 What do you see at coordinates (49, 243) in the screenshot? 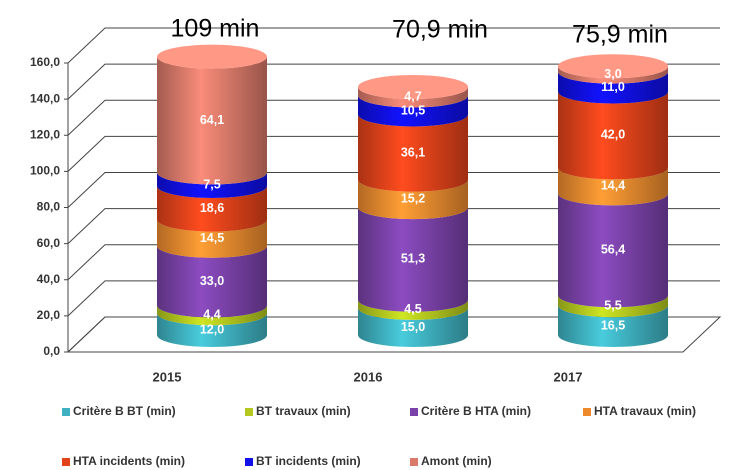
I see `y-tick-label: 60,0` at bounding box center [49, 243].